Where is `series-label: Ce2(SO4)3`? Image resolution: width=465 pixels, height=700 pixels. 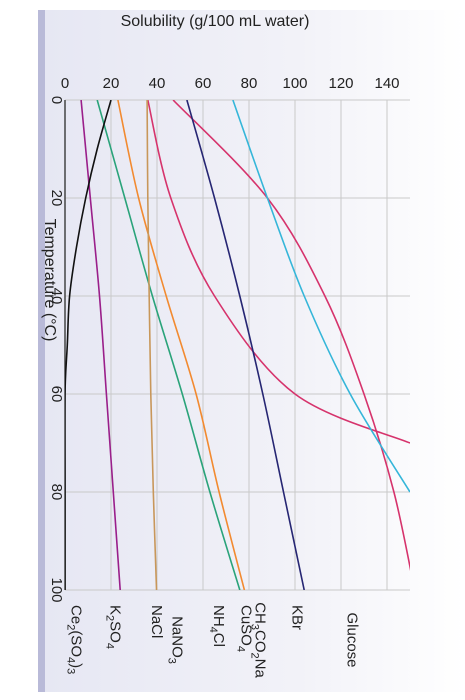
series-label: Ce2(SO4)3 is located at coordinates (75, 639).